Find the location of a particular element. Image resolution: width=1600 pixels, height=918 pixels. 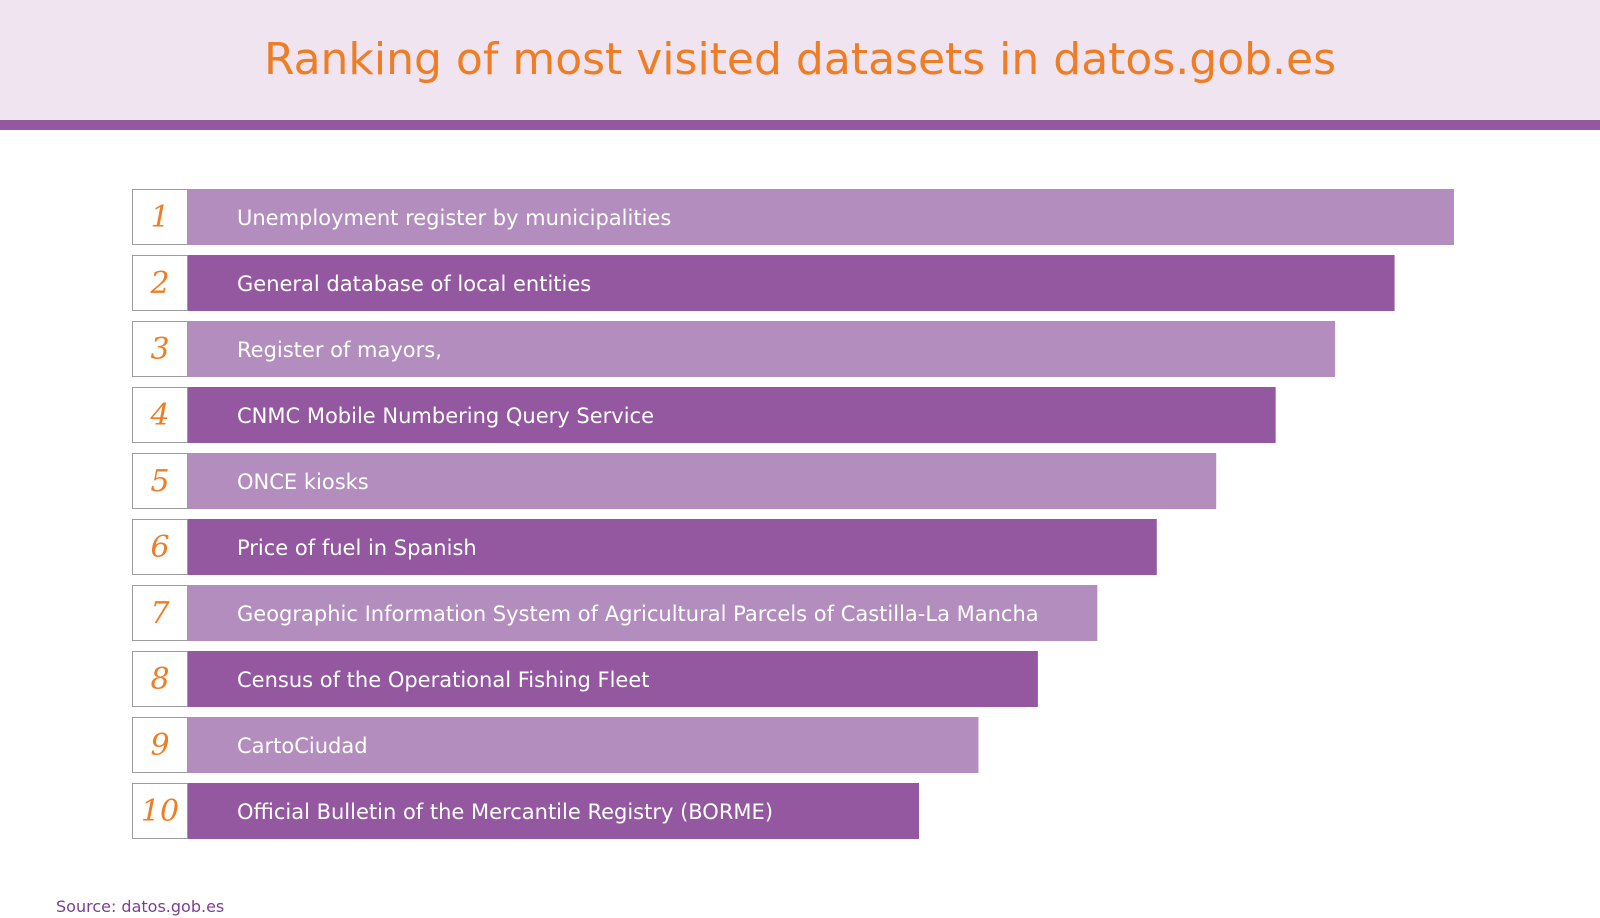

rank-number: 7 is located at coordinates (160, 613).